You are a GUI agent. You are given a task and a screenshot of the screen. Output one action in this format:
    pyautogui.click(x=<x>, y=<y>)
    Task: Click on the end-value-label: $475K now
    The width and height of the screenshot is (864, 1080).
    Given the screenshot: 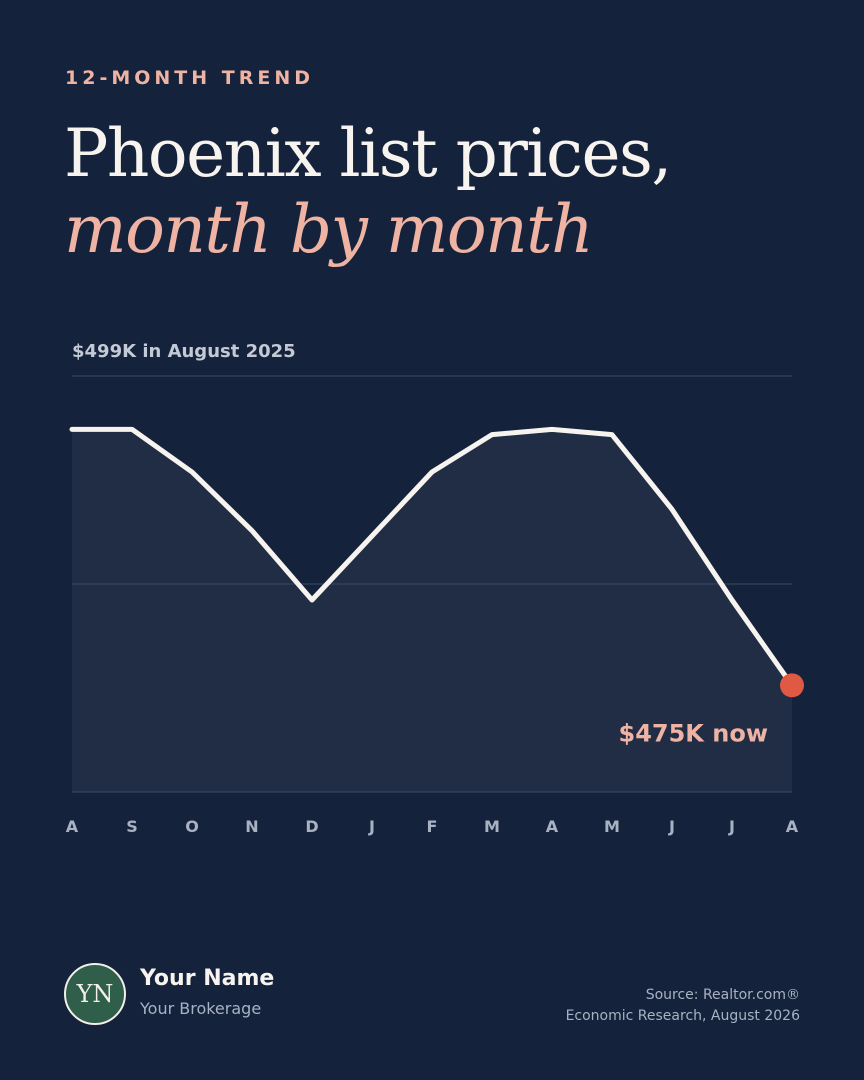 What is the action you would take?
    pyautogui.click(x=694, y=733)
    